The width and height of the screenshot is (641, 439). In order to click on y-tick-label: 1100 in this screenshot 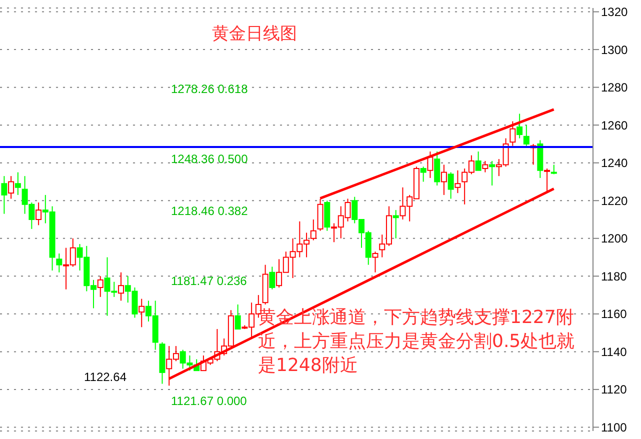, I will do `click(614, 427)`.